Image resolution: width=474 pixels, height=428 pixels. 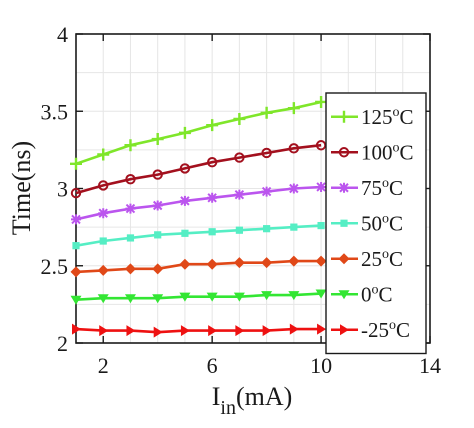 I want to click on legend-entry: -25oC, so click(x=370, y=330).